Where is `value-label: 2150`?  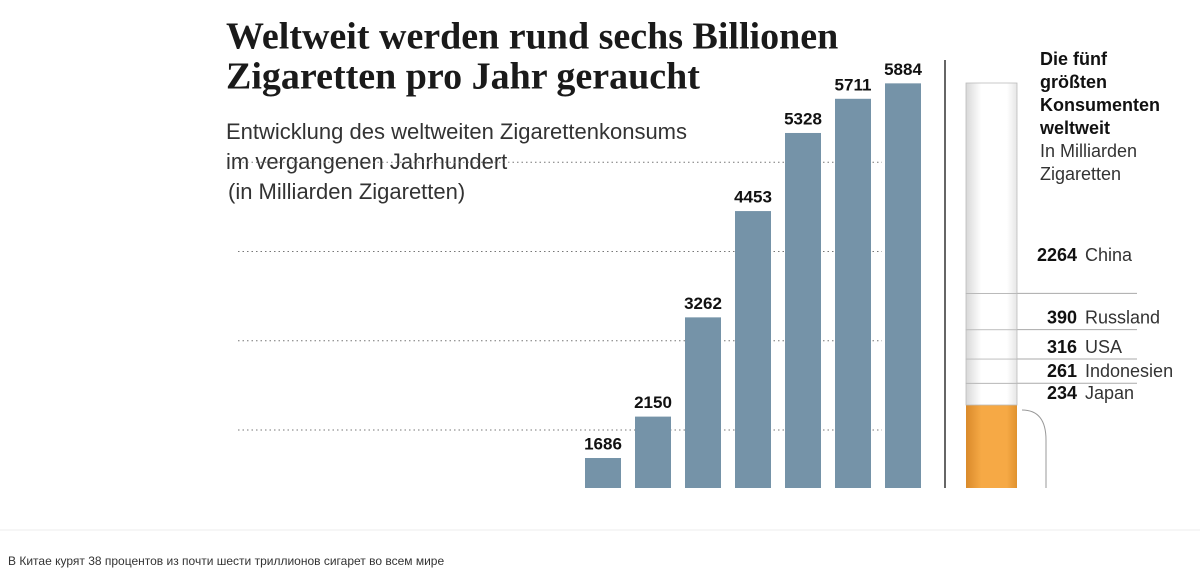
value-label: 2150 is located at coordinates (653, 402).